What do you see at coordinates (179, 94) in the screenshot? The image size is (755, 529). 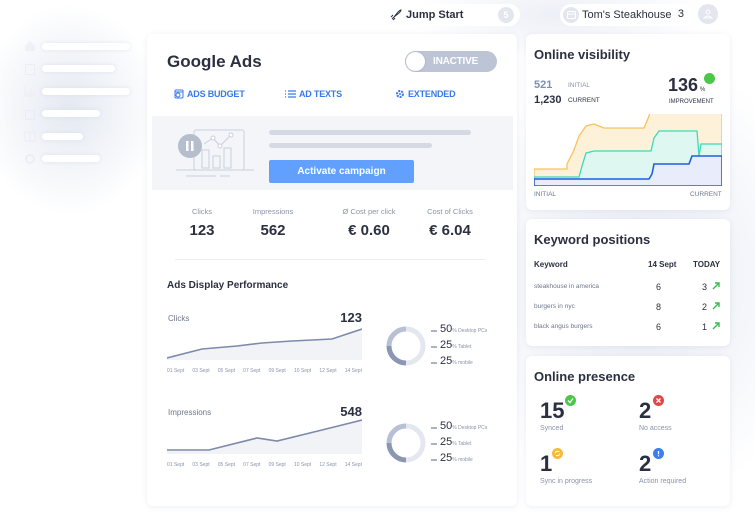 I see `budget-icon` at bounding box center [179, 94].